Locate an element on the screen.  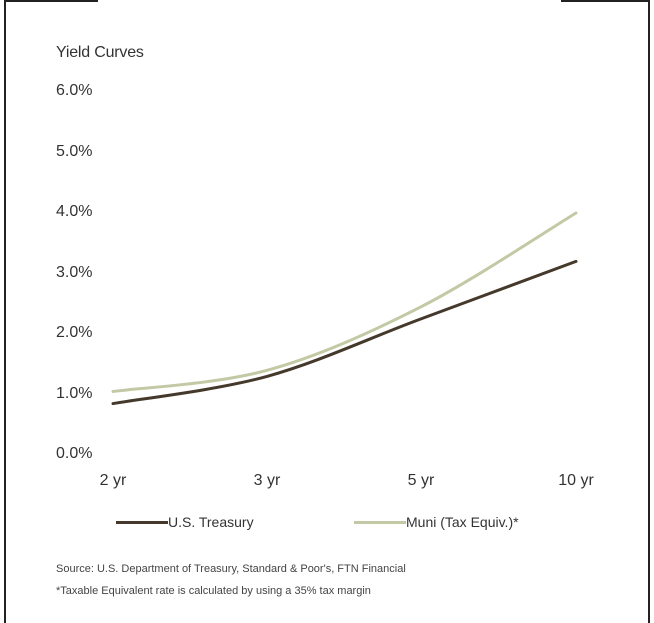
legend-item-treasury: U.S. Treasury is located at coordinates (185, 522).